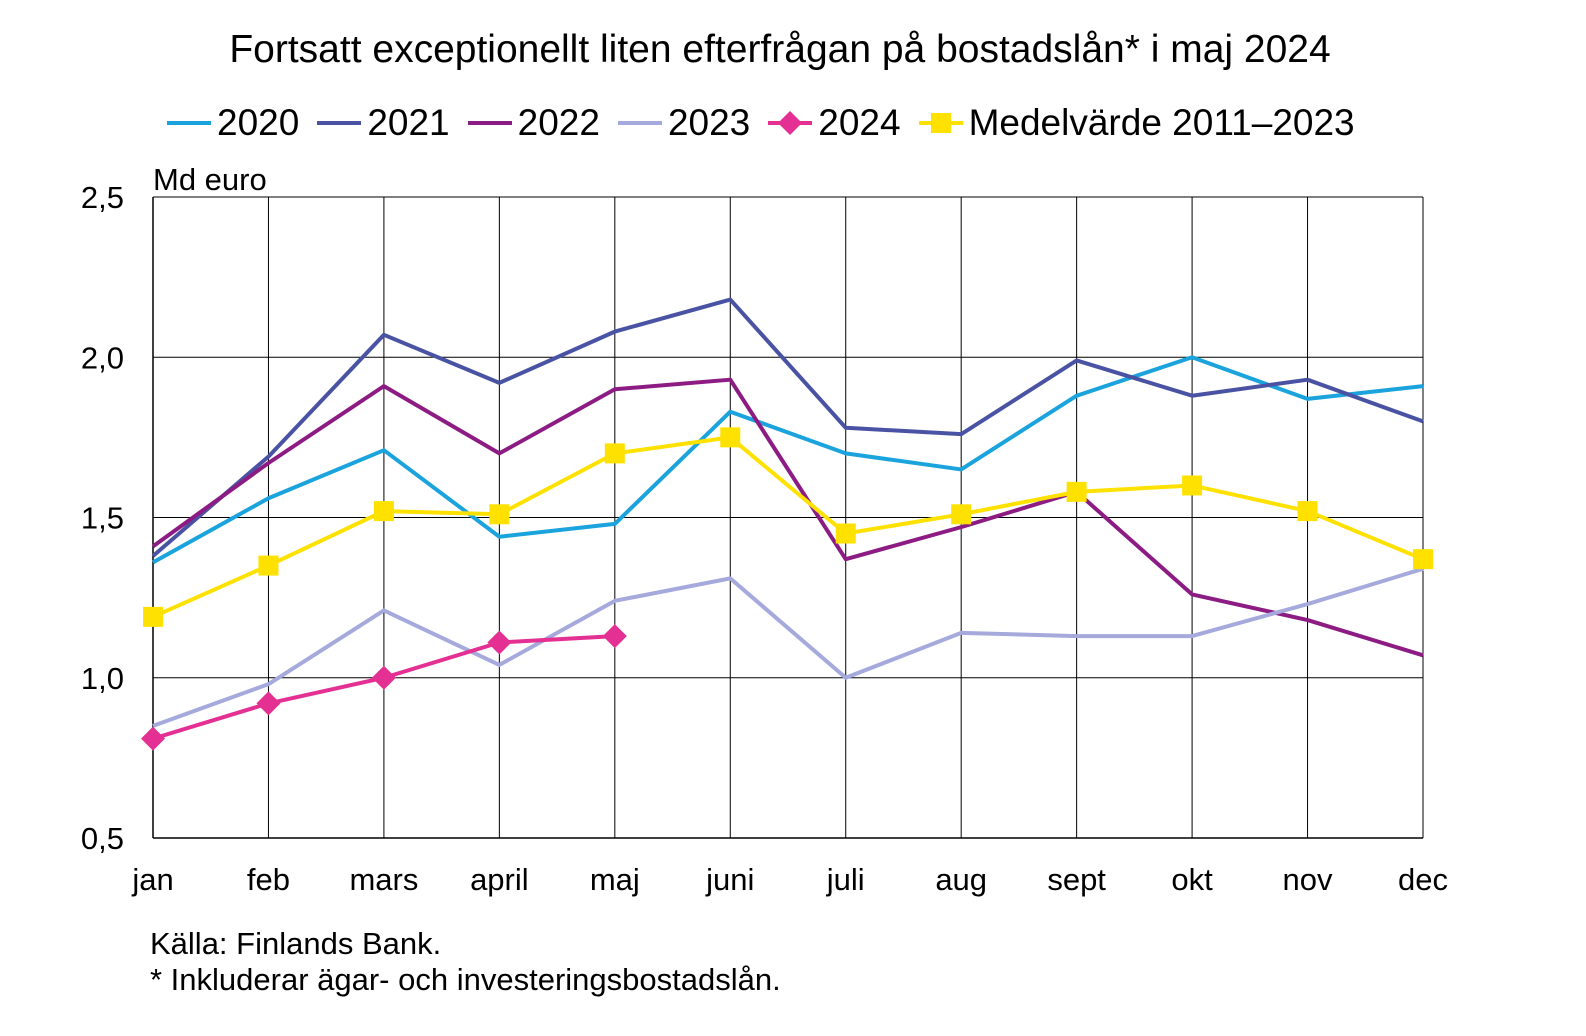 The height and width of the screenshot is (1036, 1586). I want to click on y-tick-label: 1,0, so click(102, 678).